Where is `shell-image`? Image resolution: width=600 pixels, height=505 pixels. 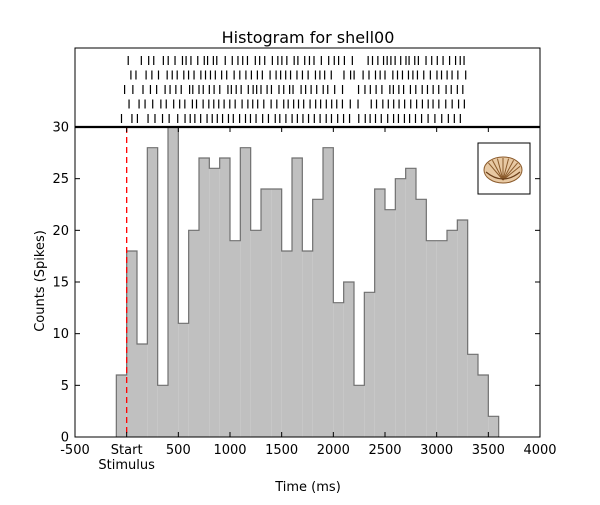
shell-image is located at coordinates (503, 170).